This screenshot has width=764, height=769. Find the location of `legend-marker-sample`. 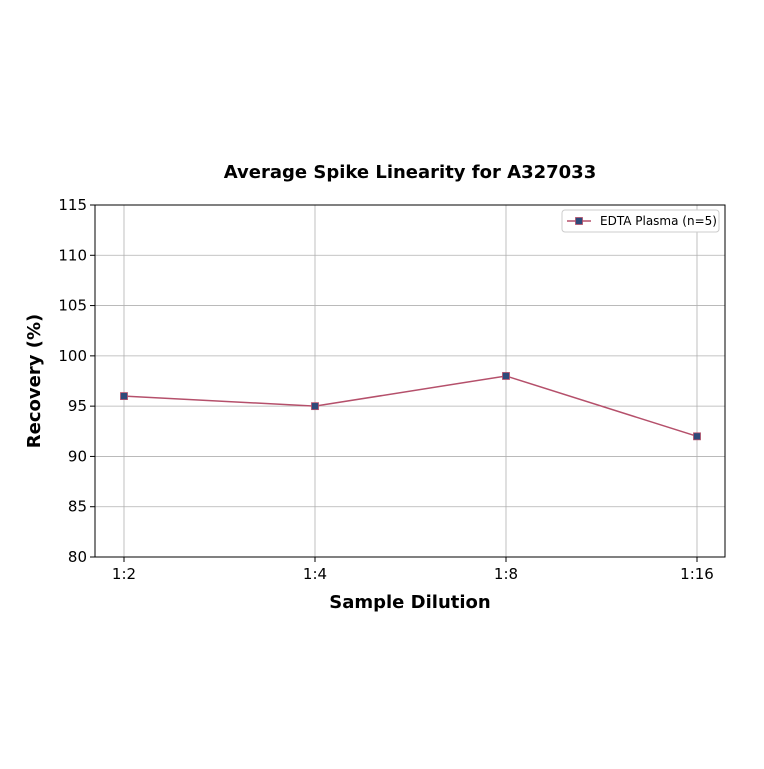

legend-marker-sample is located at coordinates (579, 221).